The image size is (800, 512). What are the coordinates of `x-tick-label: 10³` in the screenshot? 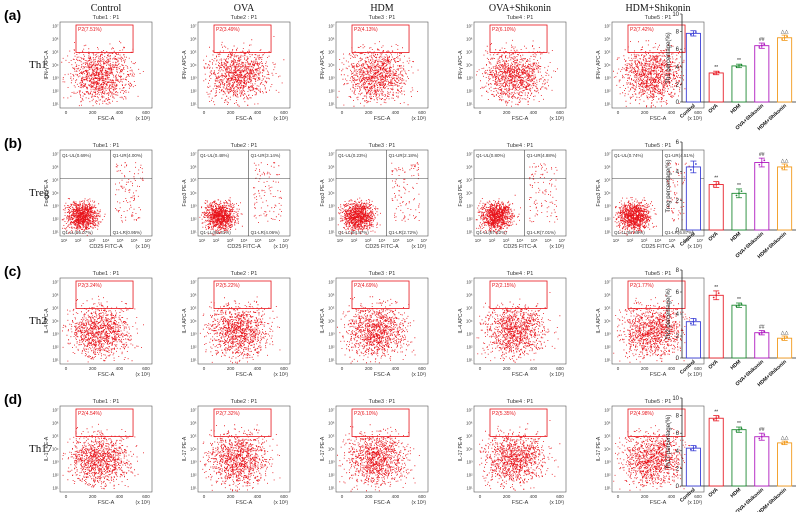 It's located at (92, 240).